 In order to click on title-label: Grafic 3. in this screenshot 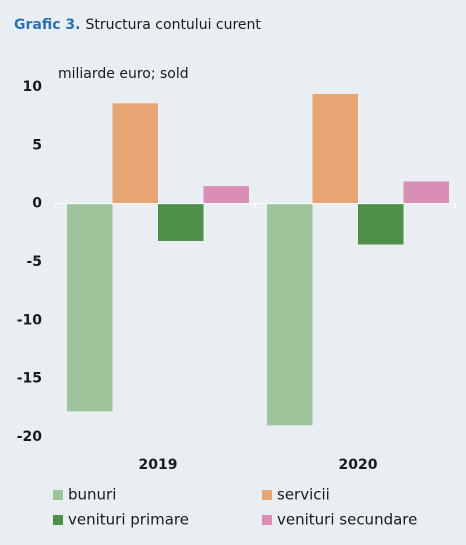, I will do `click(47, 25)`.